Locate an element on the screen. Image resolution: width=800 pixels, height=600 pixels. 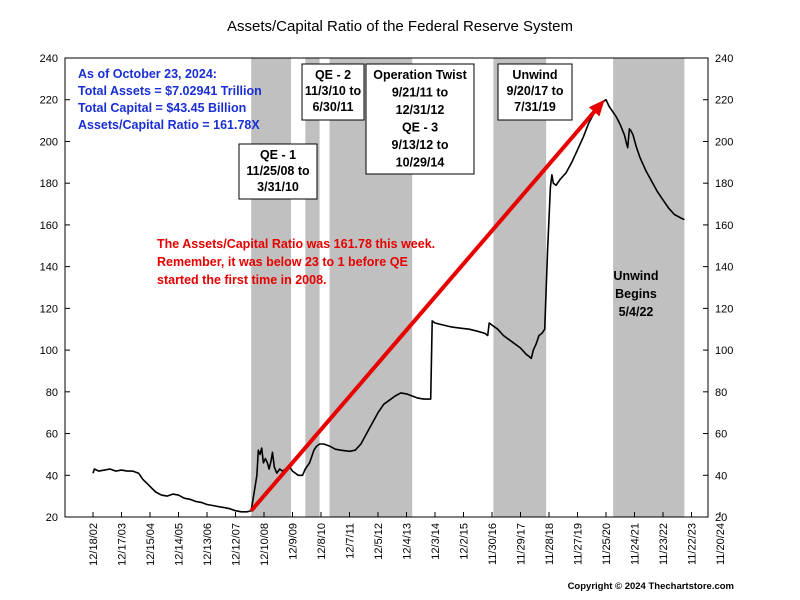
annotation-qe2-line: 11/3/10 to is located at coordinates (333, 91).